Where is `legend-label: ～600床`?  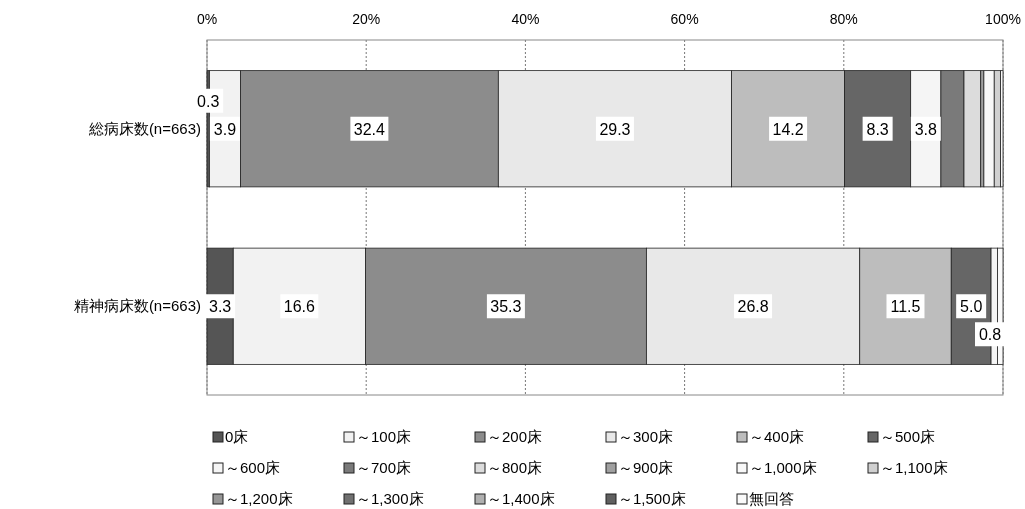 legend-label: ～600床 is located at coordinates (253, 467).